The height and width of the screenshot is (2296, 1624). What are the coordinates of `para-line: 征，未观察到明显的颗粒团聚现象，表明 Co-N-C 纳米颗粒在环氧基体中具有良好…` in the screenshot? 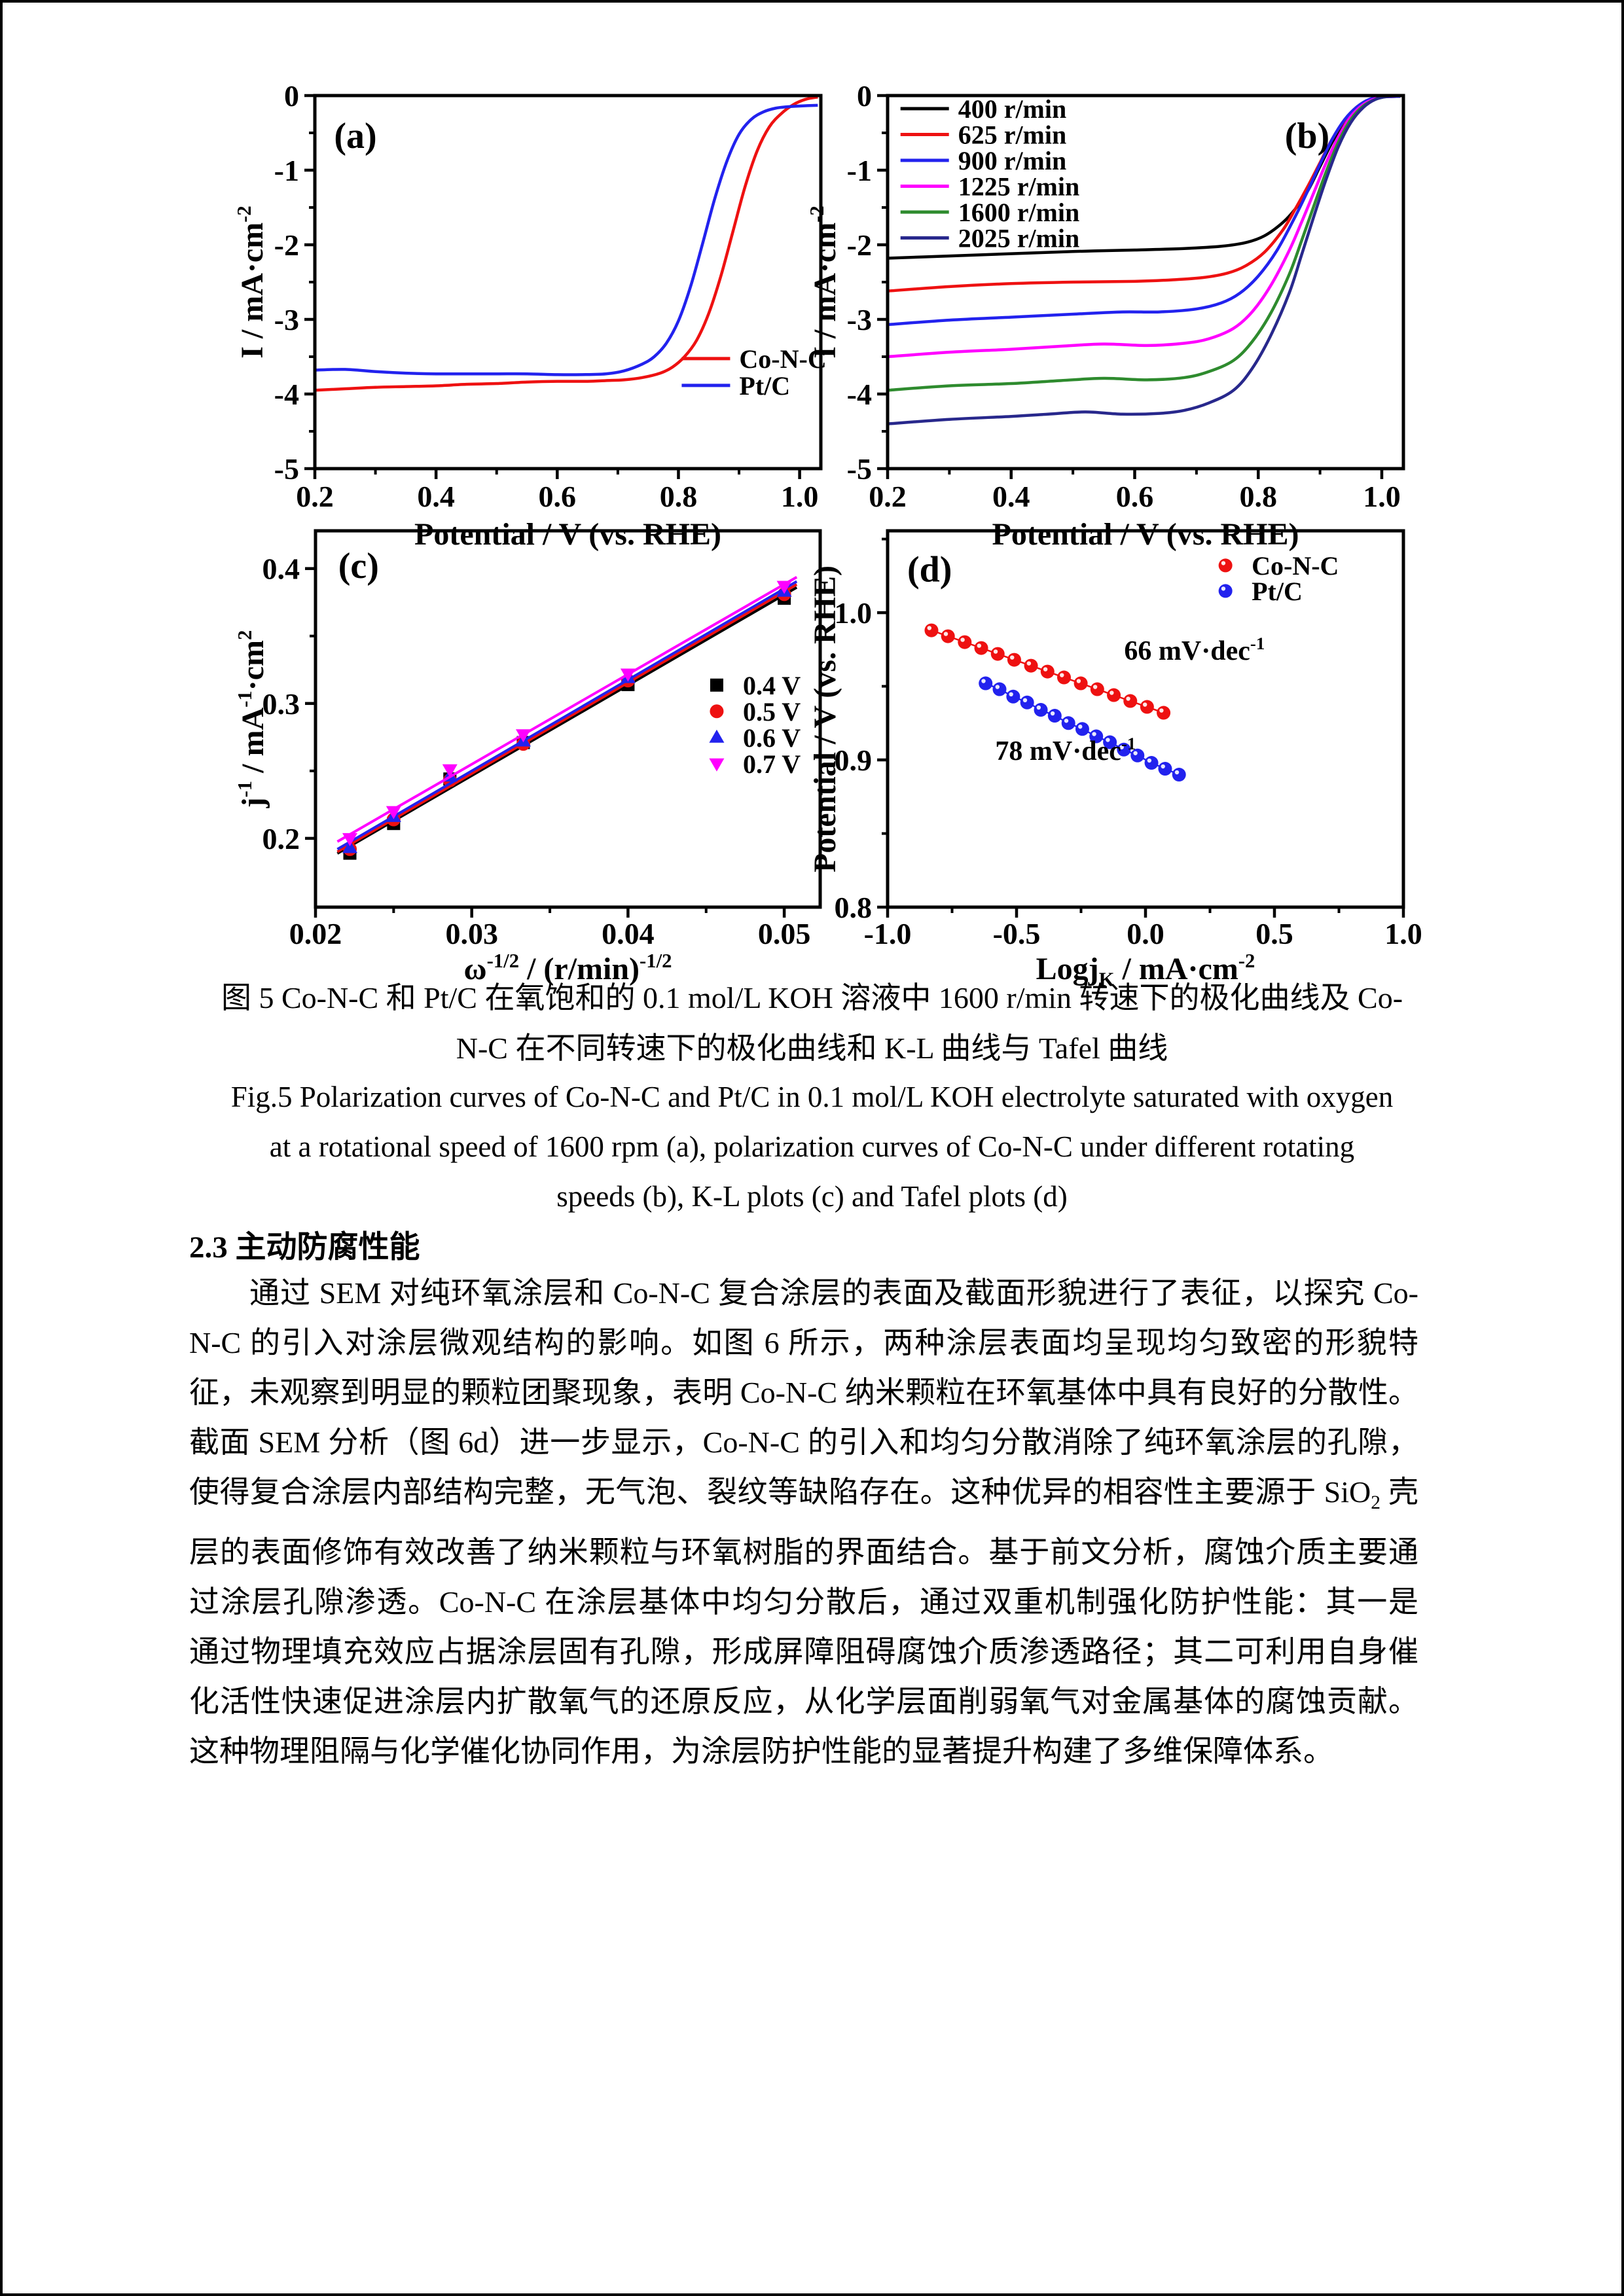 It's located at (803, 1392).